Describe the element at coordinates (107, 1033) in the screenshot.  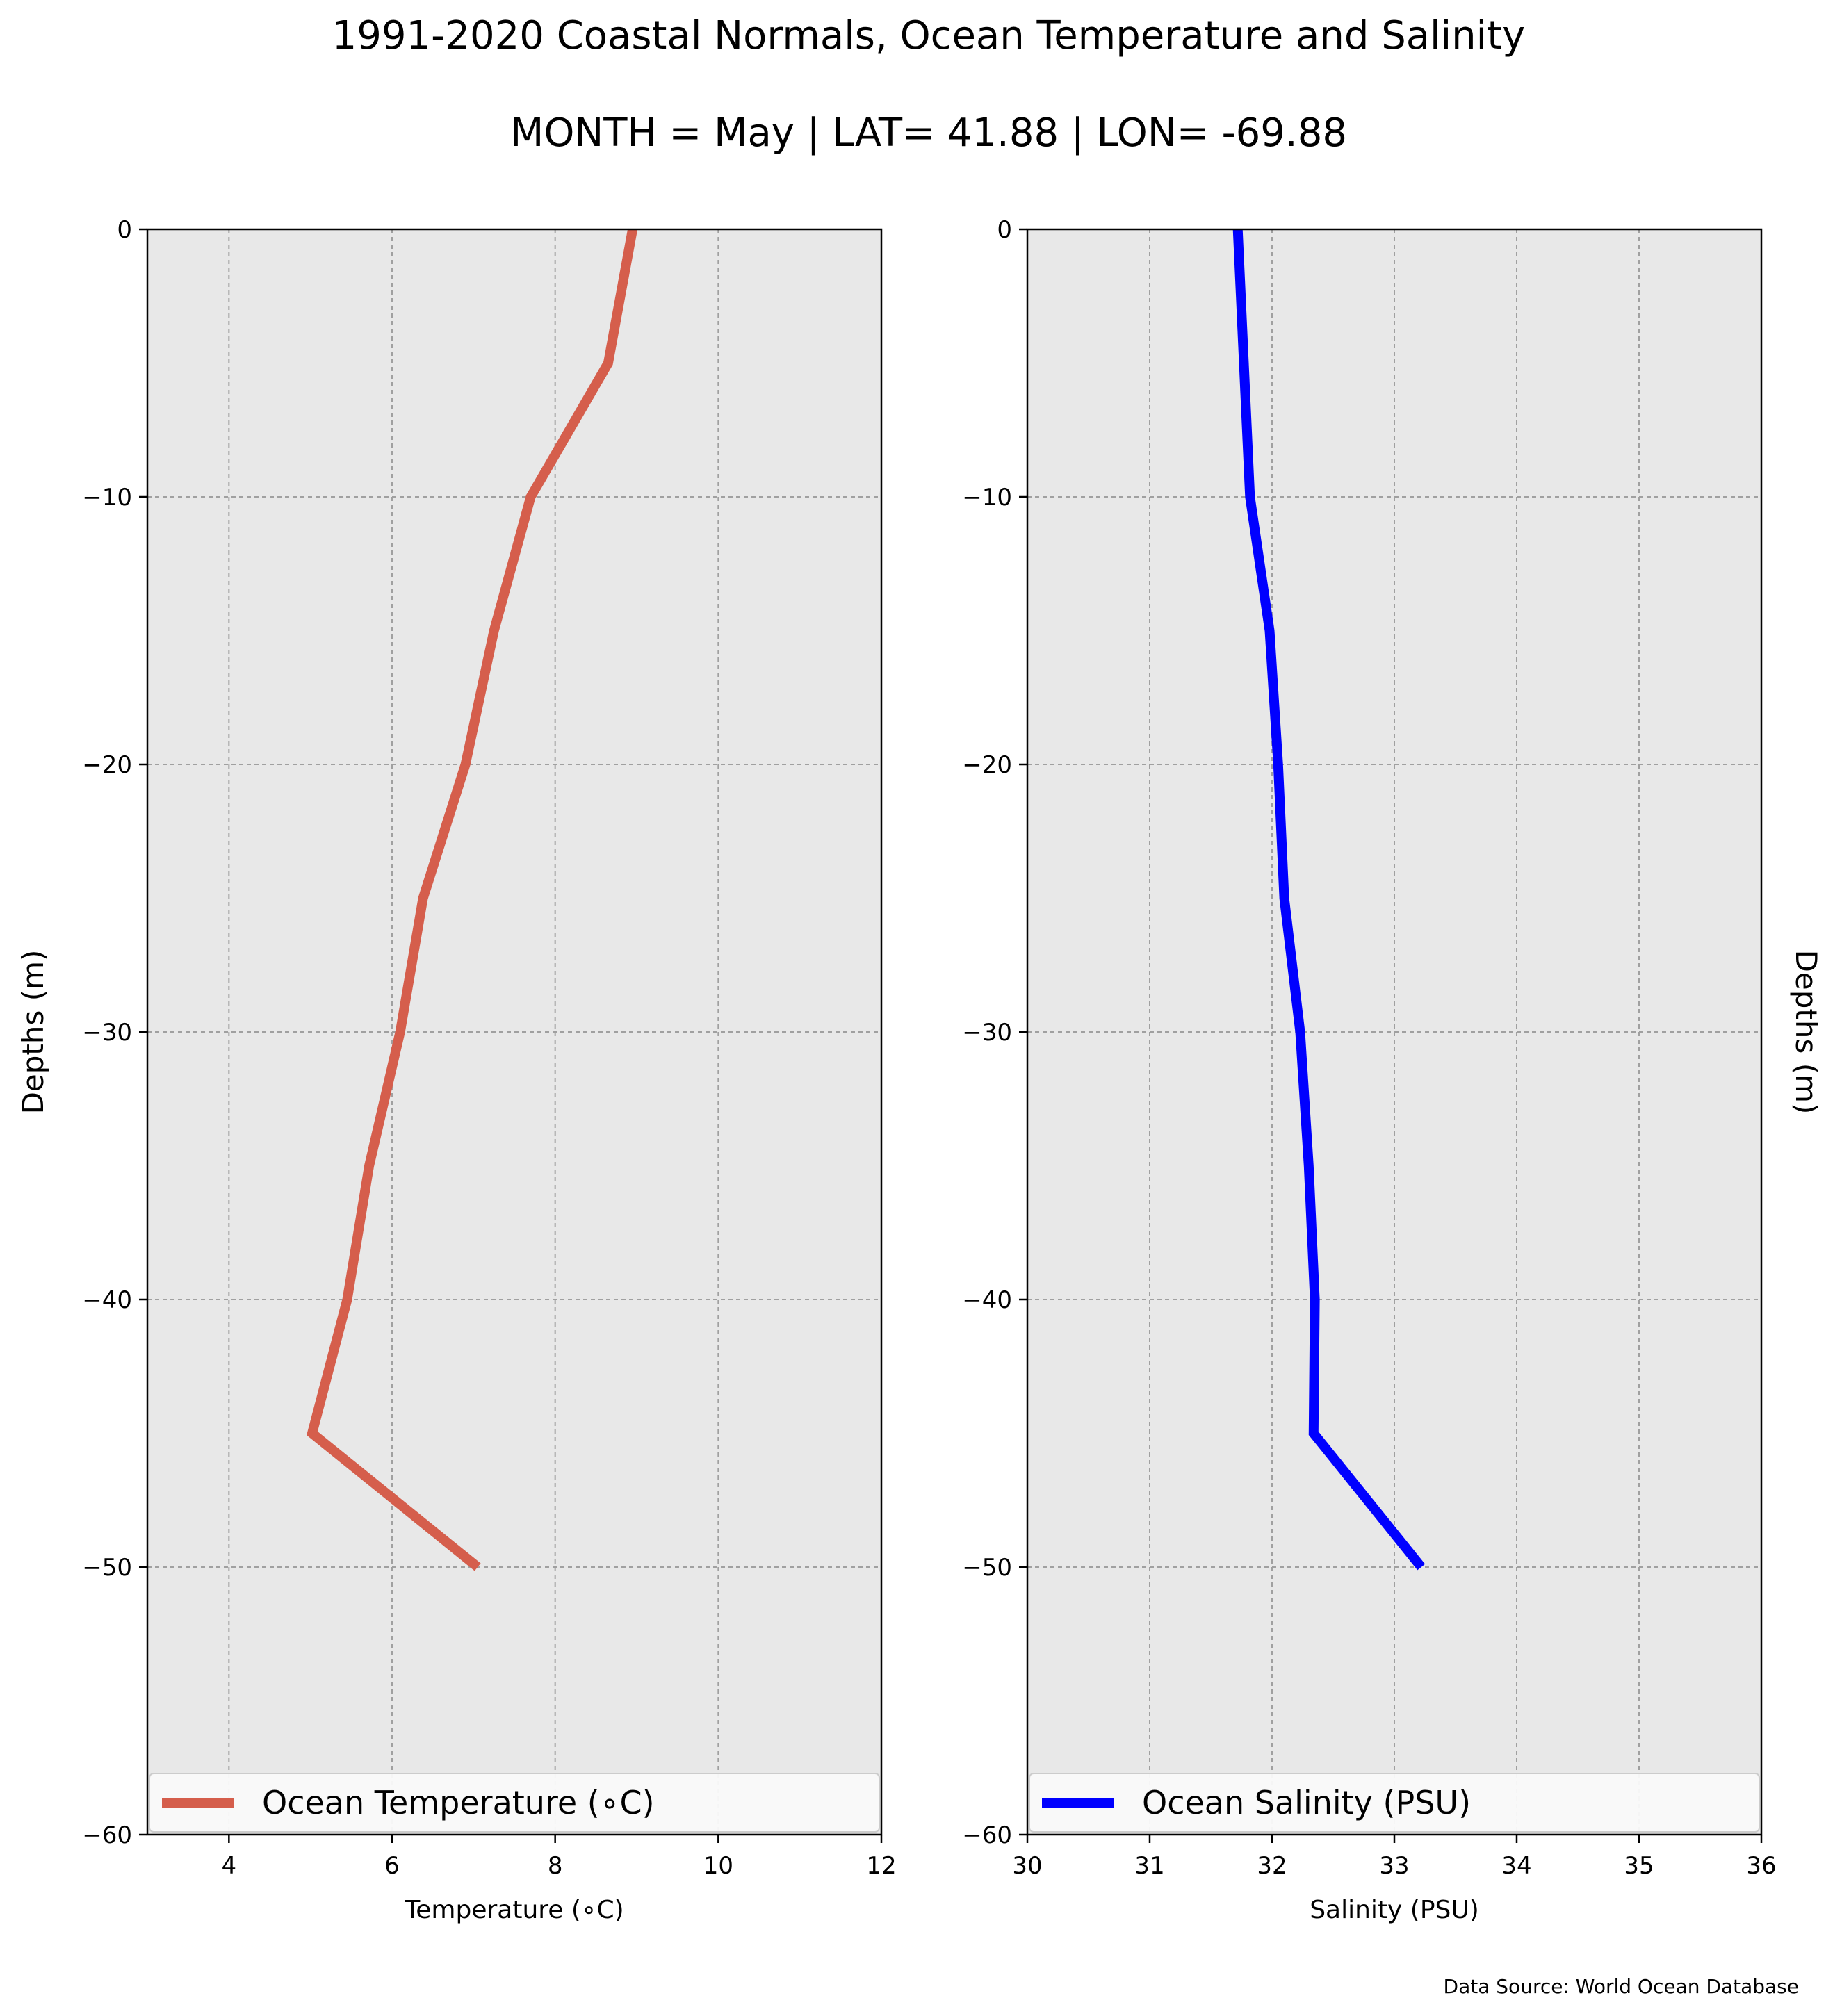
I see `temperature-y-tick-label: −30` at that location.